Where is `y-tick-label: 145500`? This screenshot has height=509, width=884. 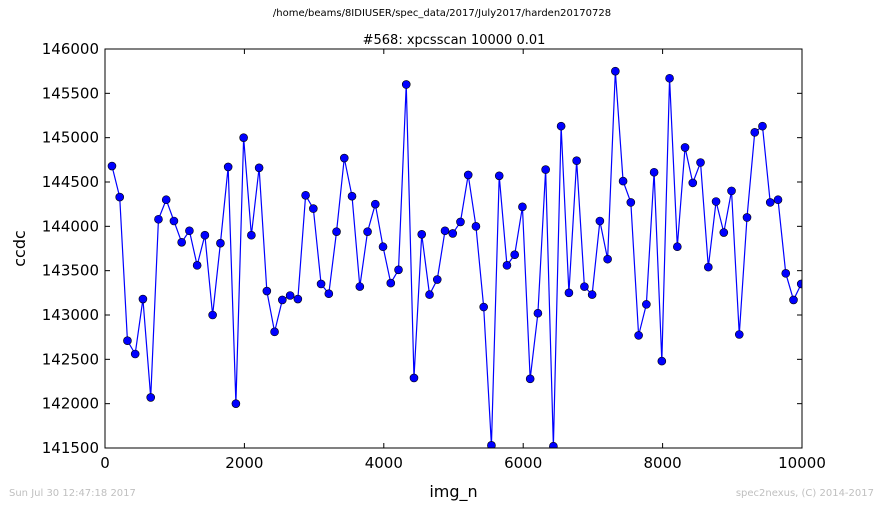
y-tick-label: 145500 is located at coordinates (70, 93).